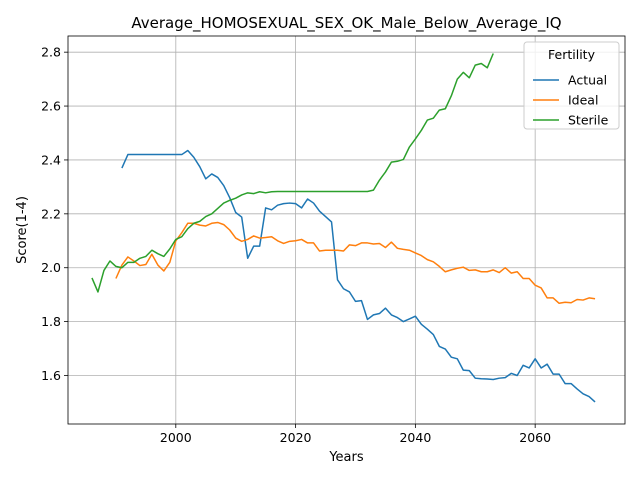  I want to click on series-line-ideal, so click(355, 263).